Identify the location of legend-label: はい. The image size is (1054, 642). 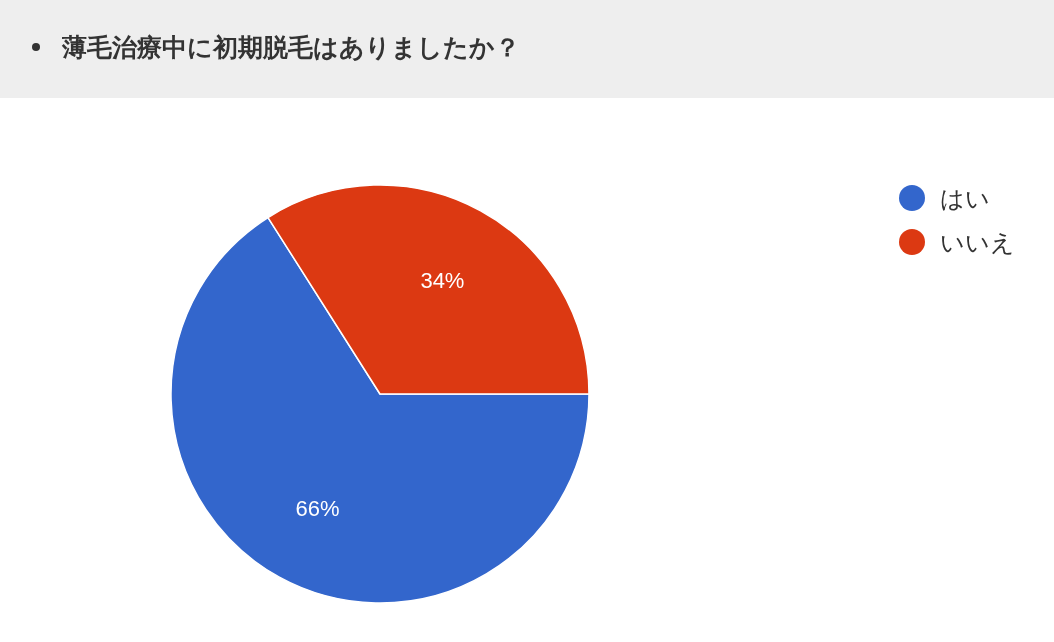
(965, 199).